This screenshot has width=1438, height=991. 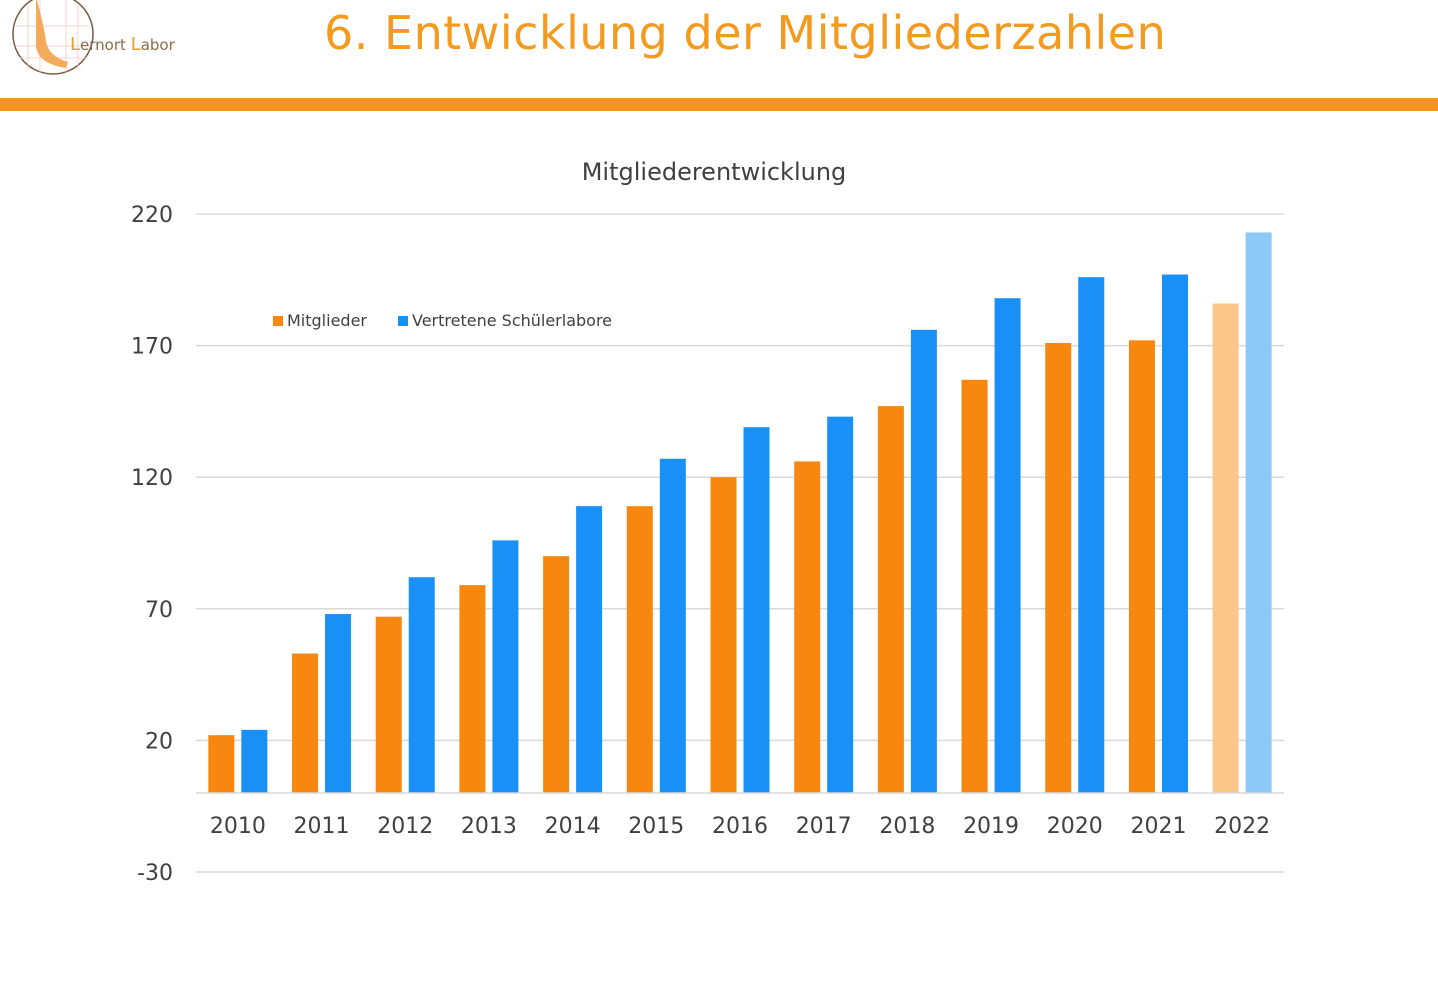 I want to click on x-tick-label: 2017, so click(x=824, y=826).